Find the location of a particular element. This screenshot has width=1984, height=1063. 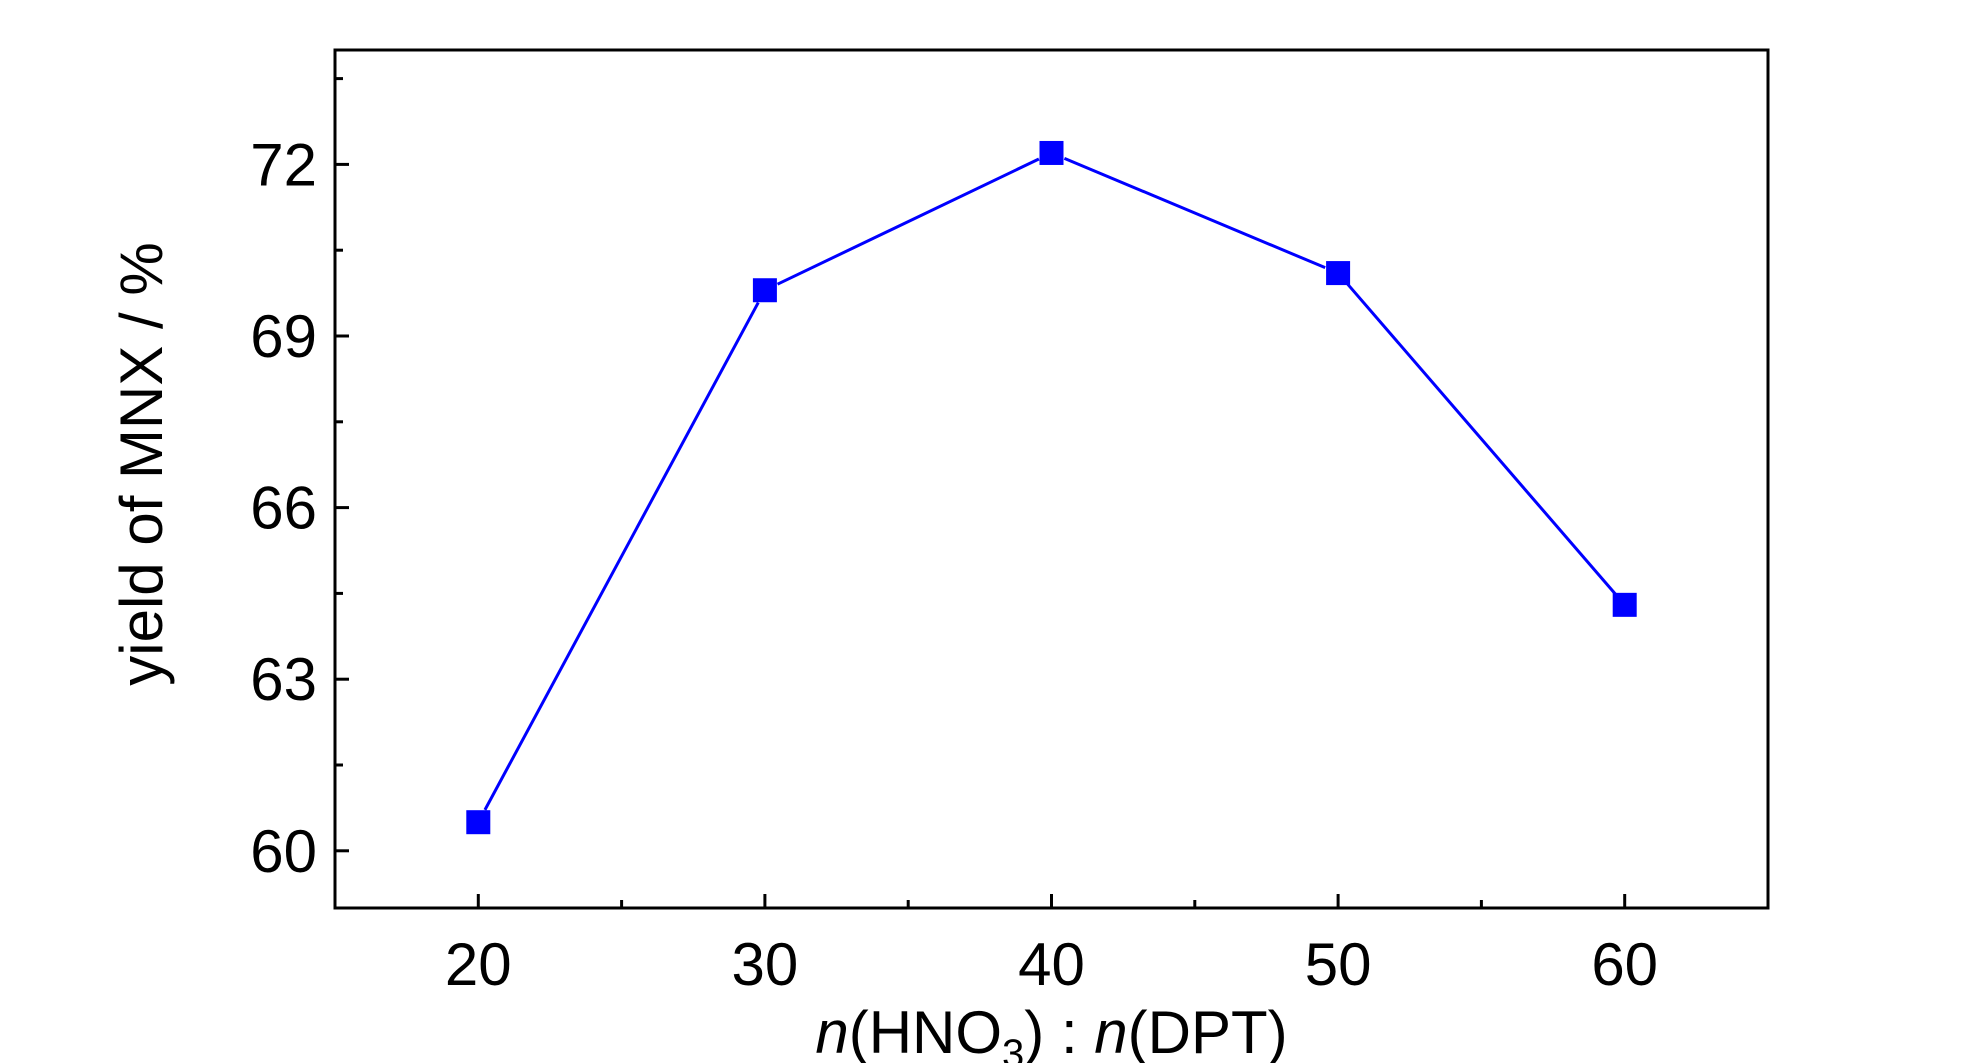

x-axis-title: n(HNO3) : n(DPT) is located at coordinates (1051, 1031).